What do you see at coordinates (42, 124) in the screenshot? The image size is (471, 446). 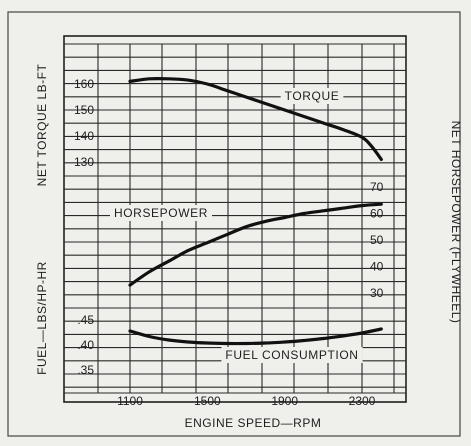 I see `torque-axis-label: NET TORQUE LB-FT` at bounding box center [42, 124].